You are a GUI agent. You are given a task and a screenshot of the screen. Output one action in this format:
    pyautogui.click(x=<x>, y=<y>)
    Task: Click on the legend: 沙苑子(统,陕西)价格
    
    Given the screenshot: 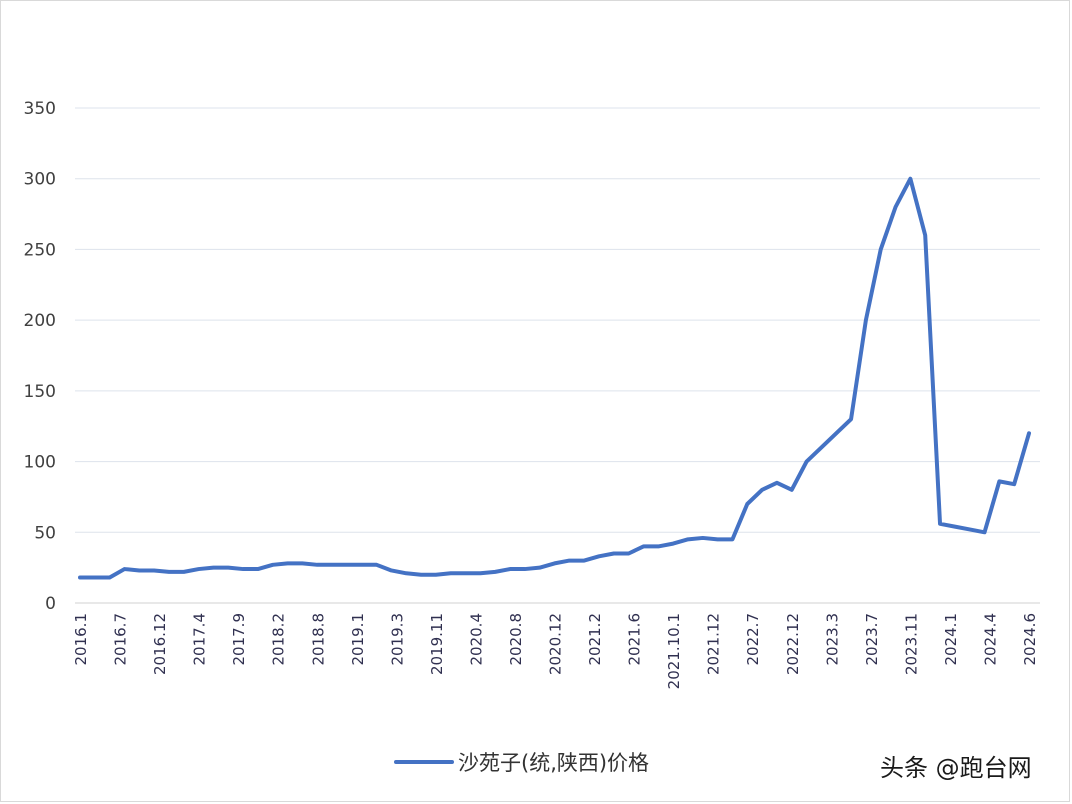 What is the action you would take?
    pyautogui.click(x=521, y=763)
    